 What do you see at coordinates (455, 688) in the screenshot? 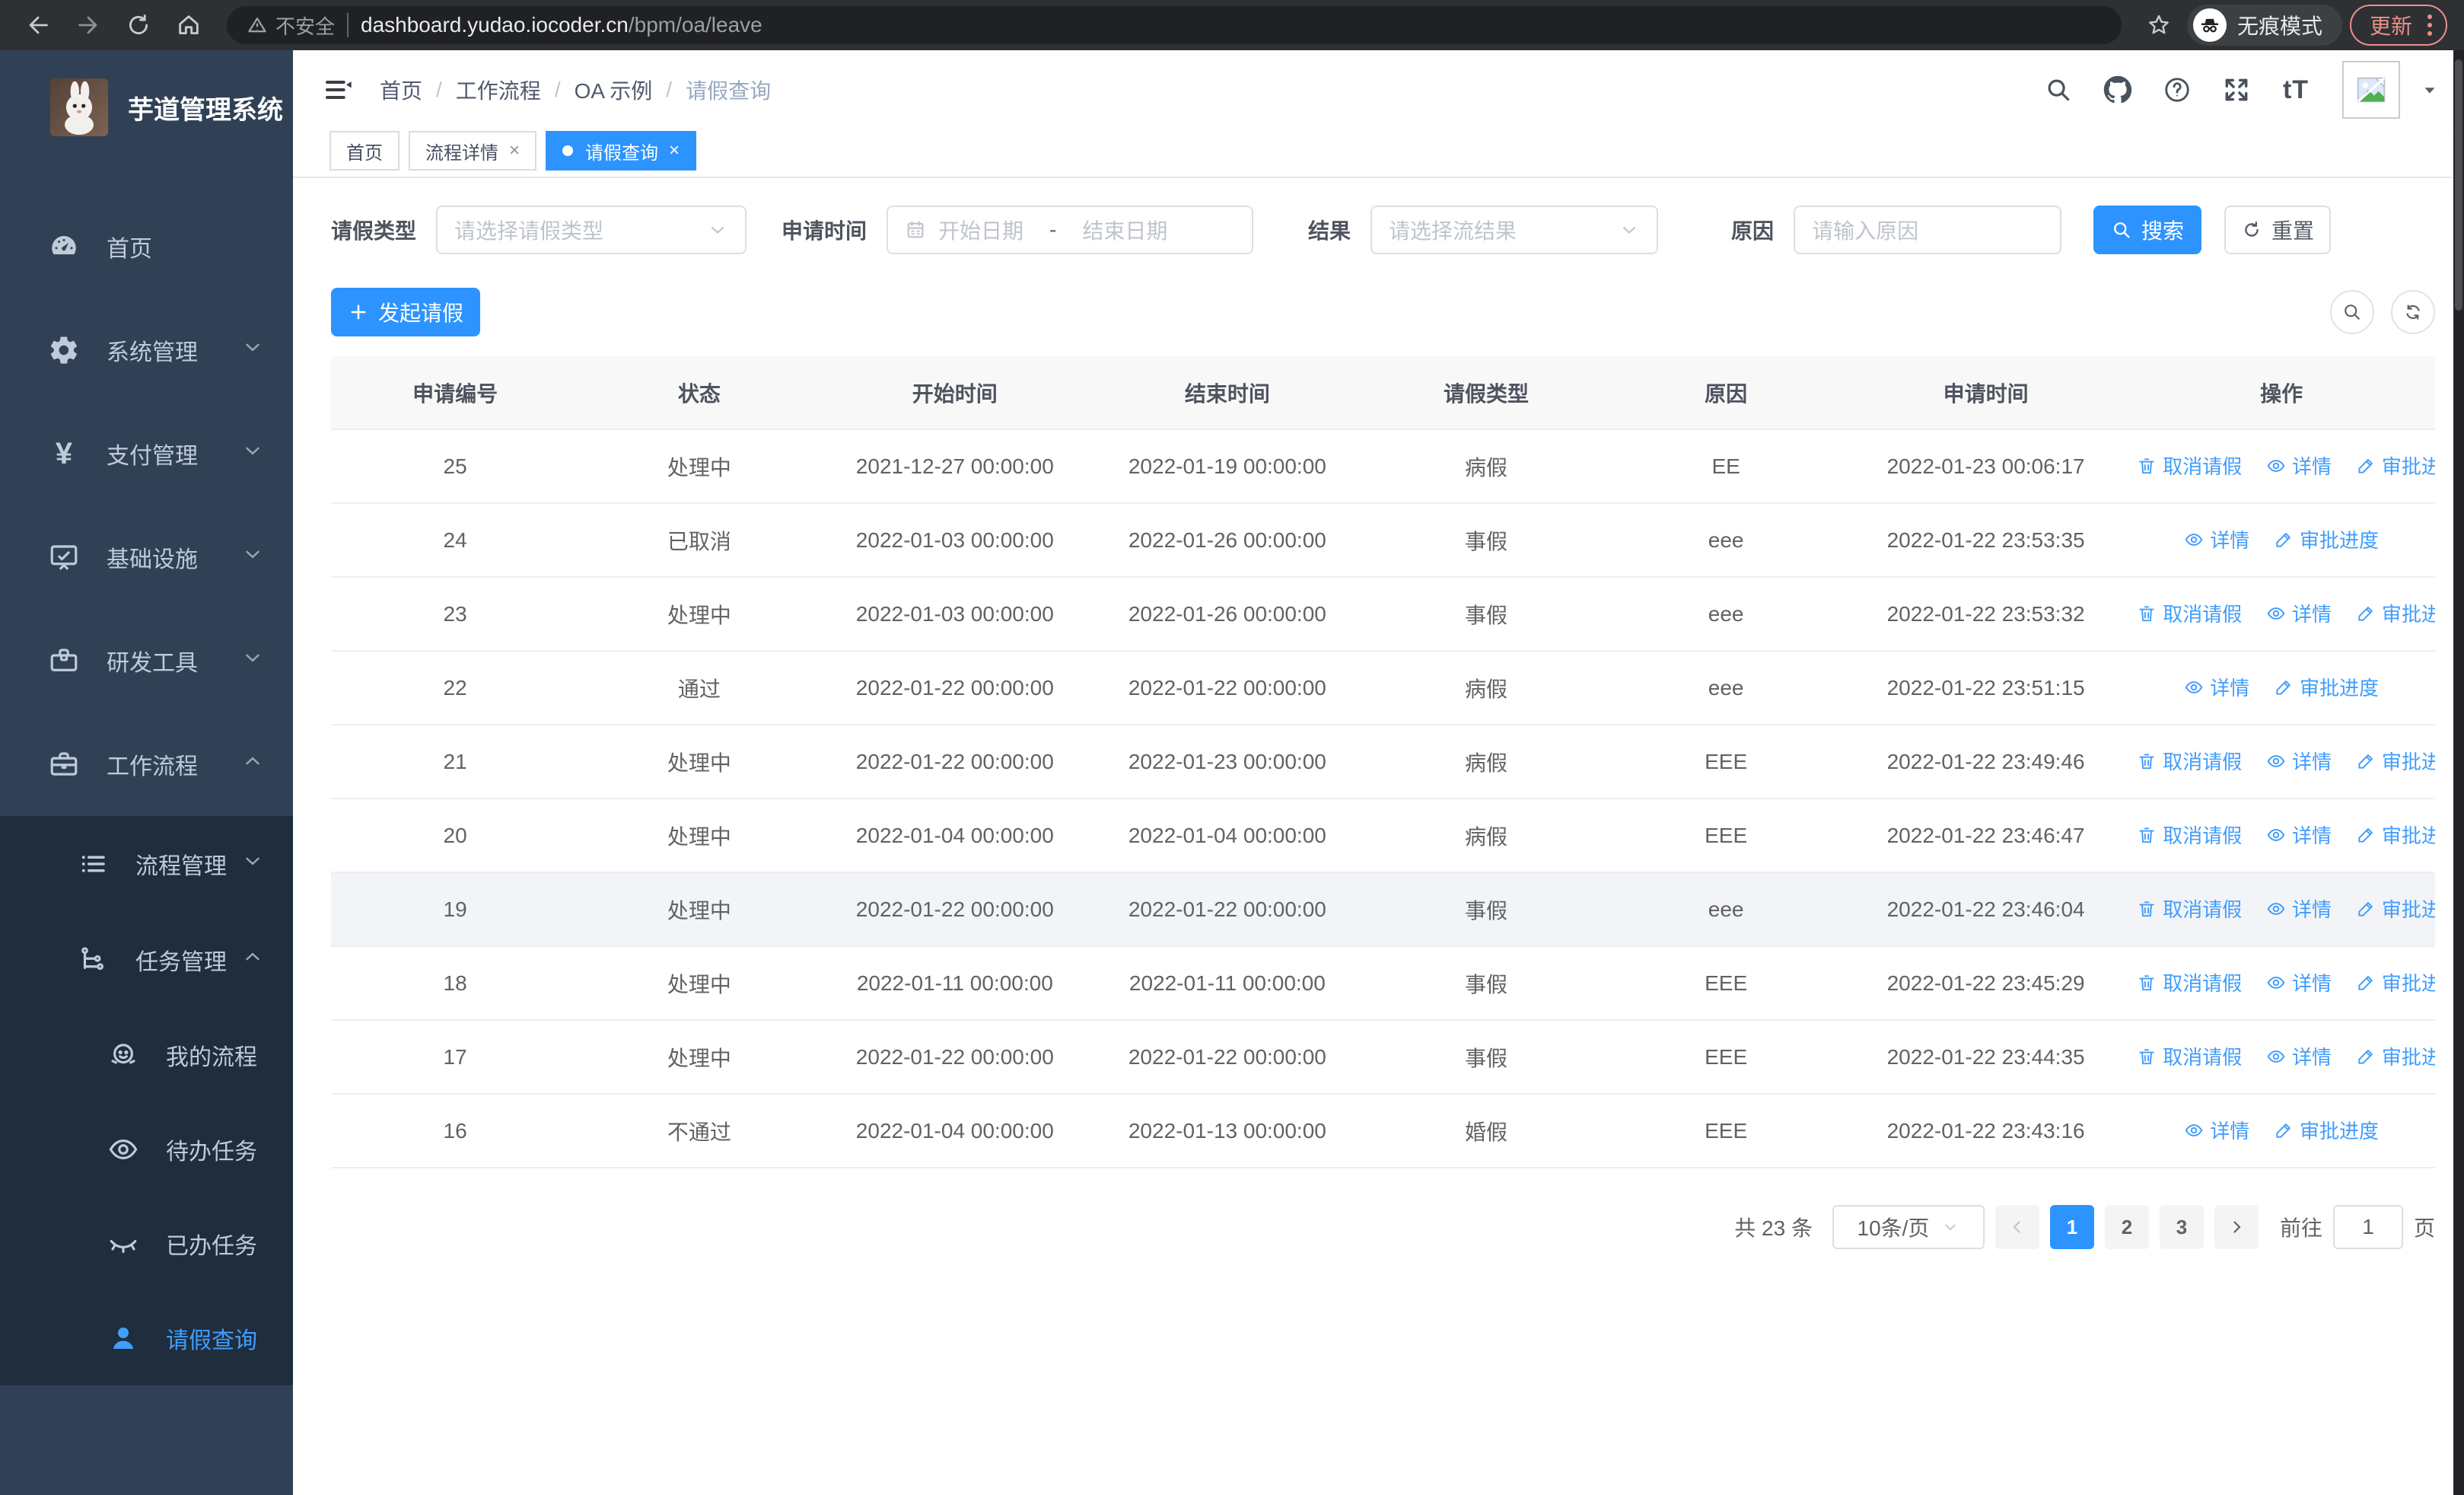
I see `cell-apply-id: 22` at bounding box center [455, 688].